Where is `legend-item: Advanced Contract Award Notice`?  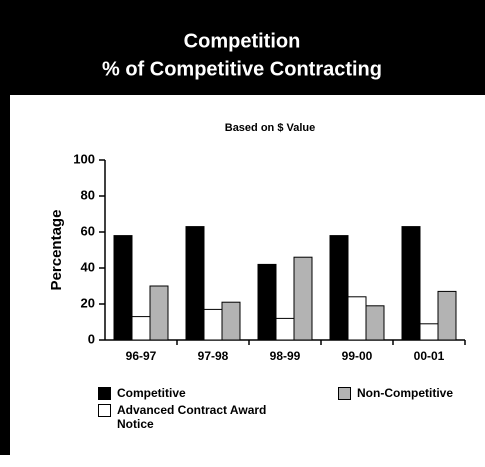
legend-item: Advanced Contract Award Notice is located at coordinates (198, 417).